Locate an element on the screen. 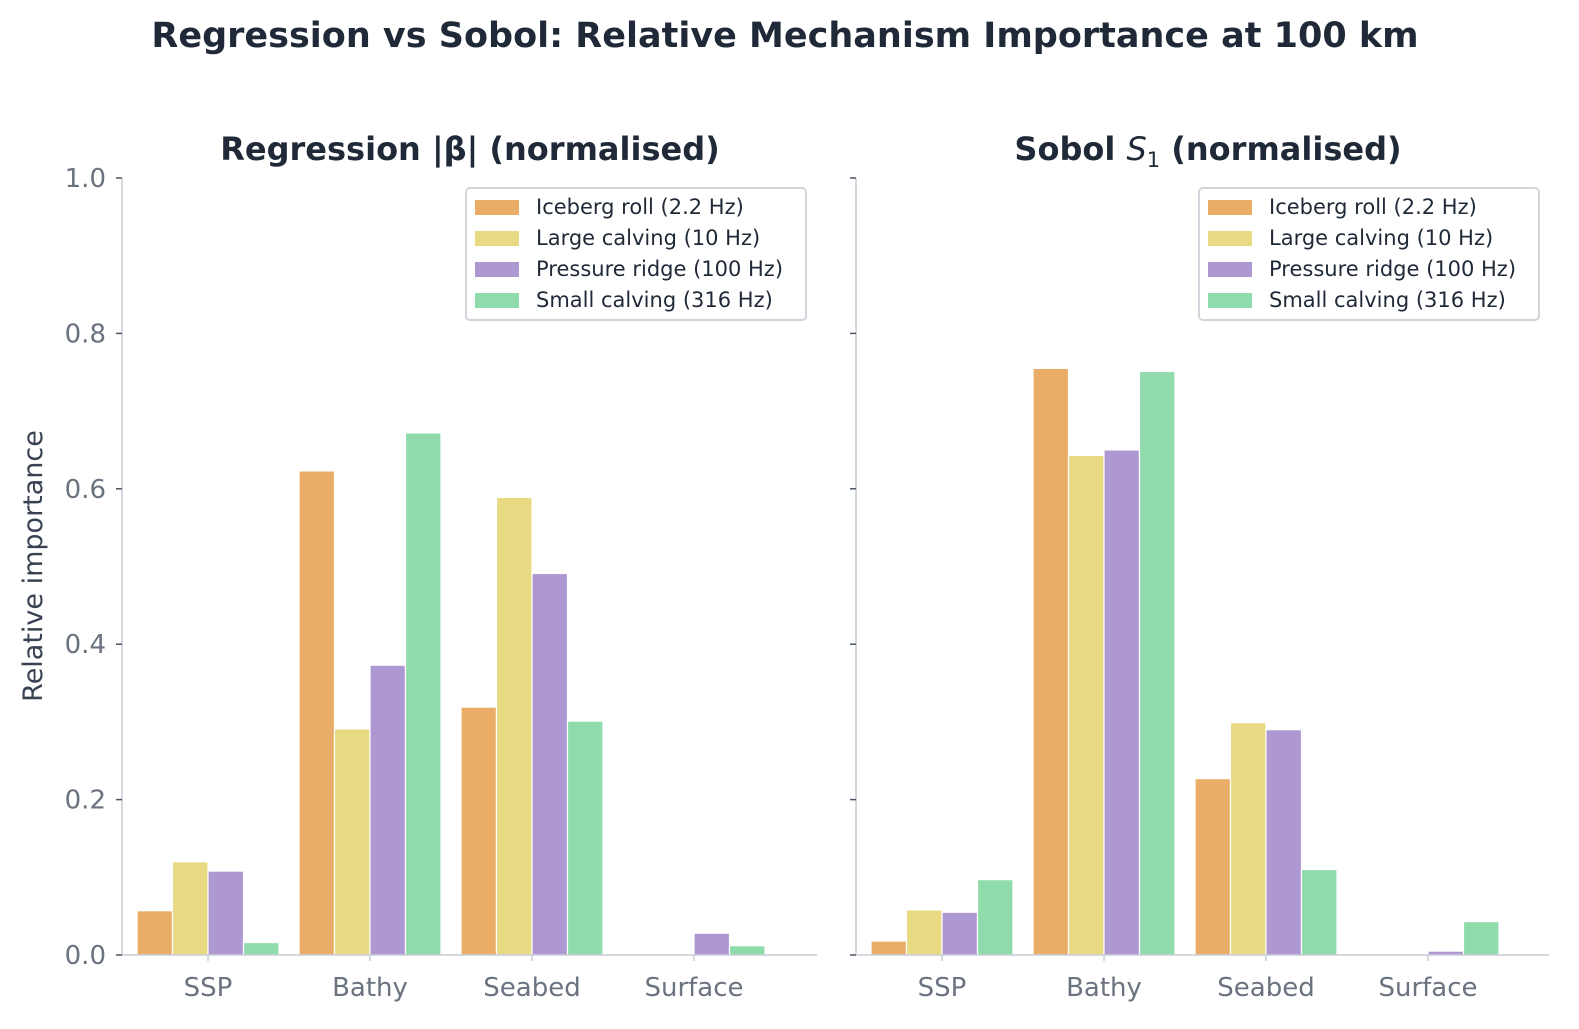 The image size is (1579, 1029). y-tick-label: 1.0 is located at coordinates (85, 179).